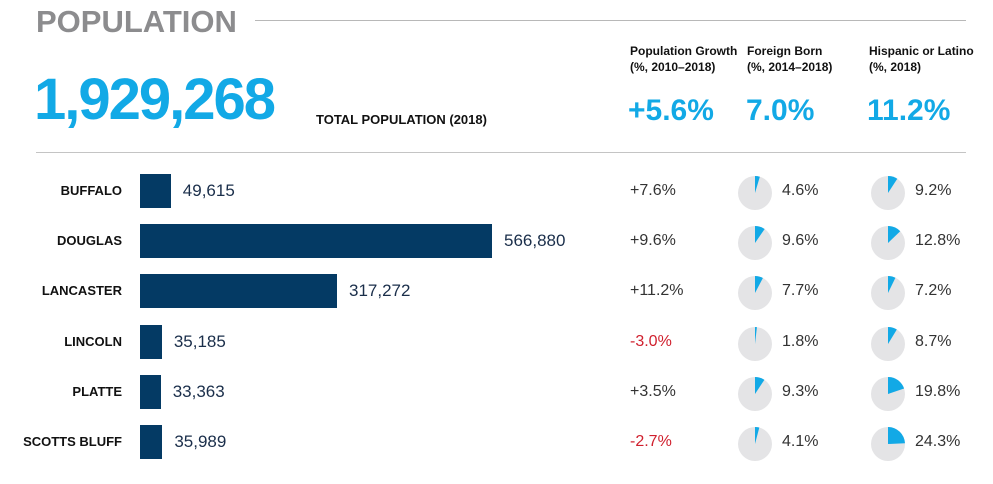  I want to click on county-label: LINCOLN, so click(93, 341).